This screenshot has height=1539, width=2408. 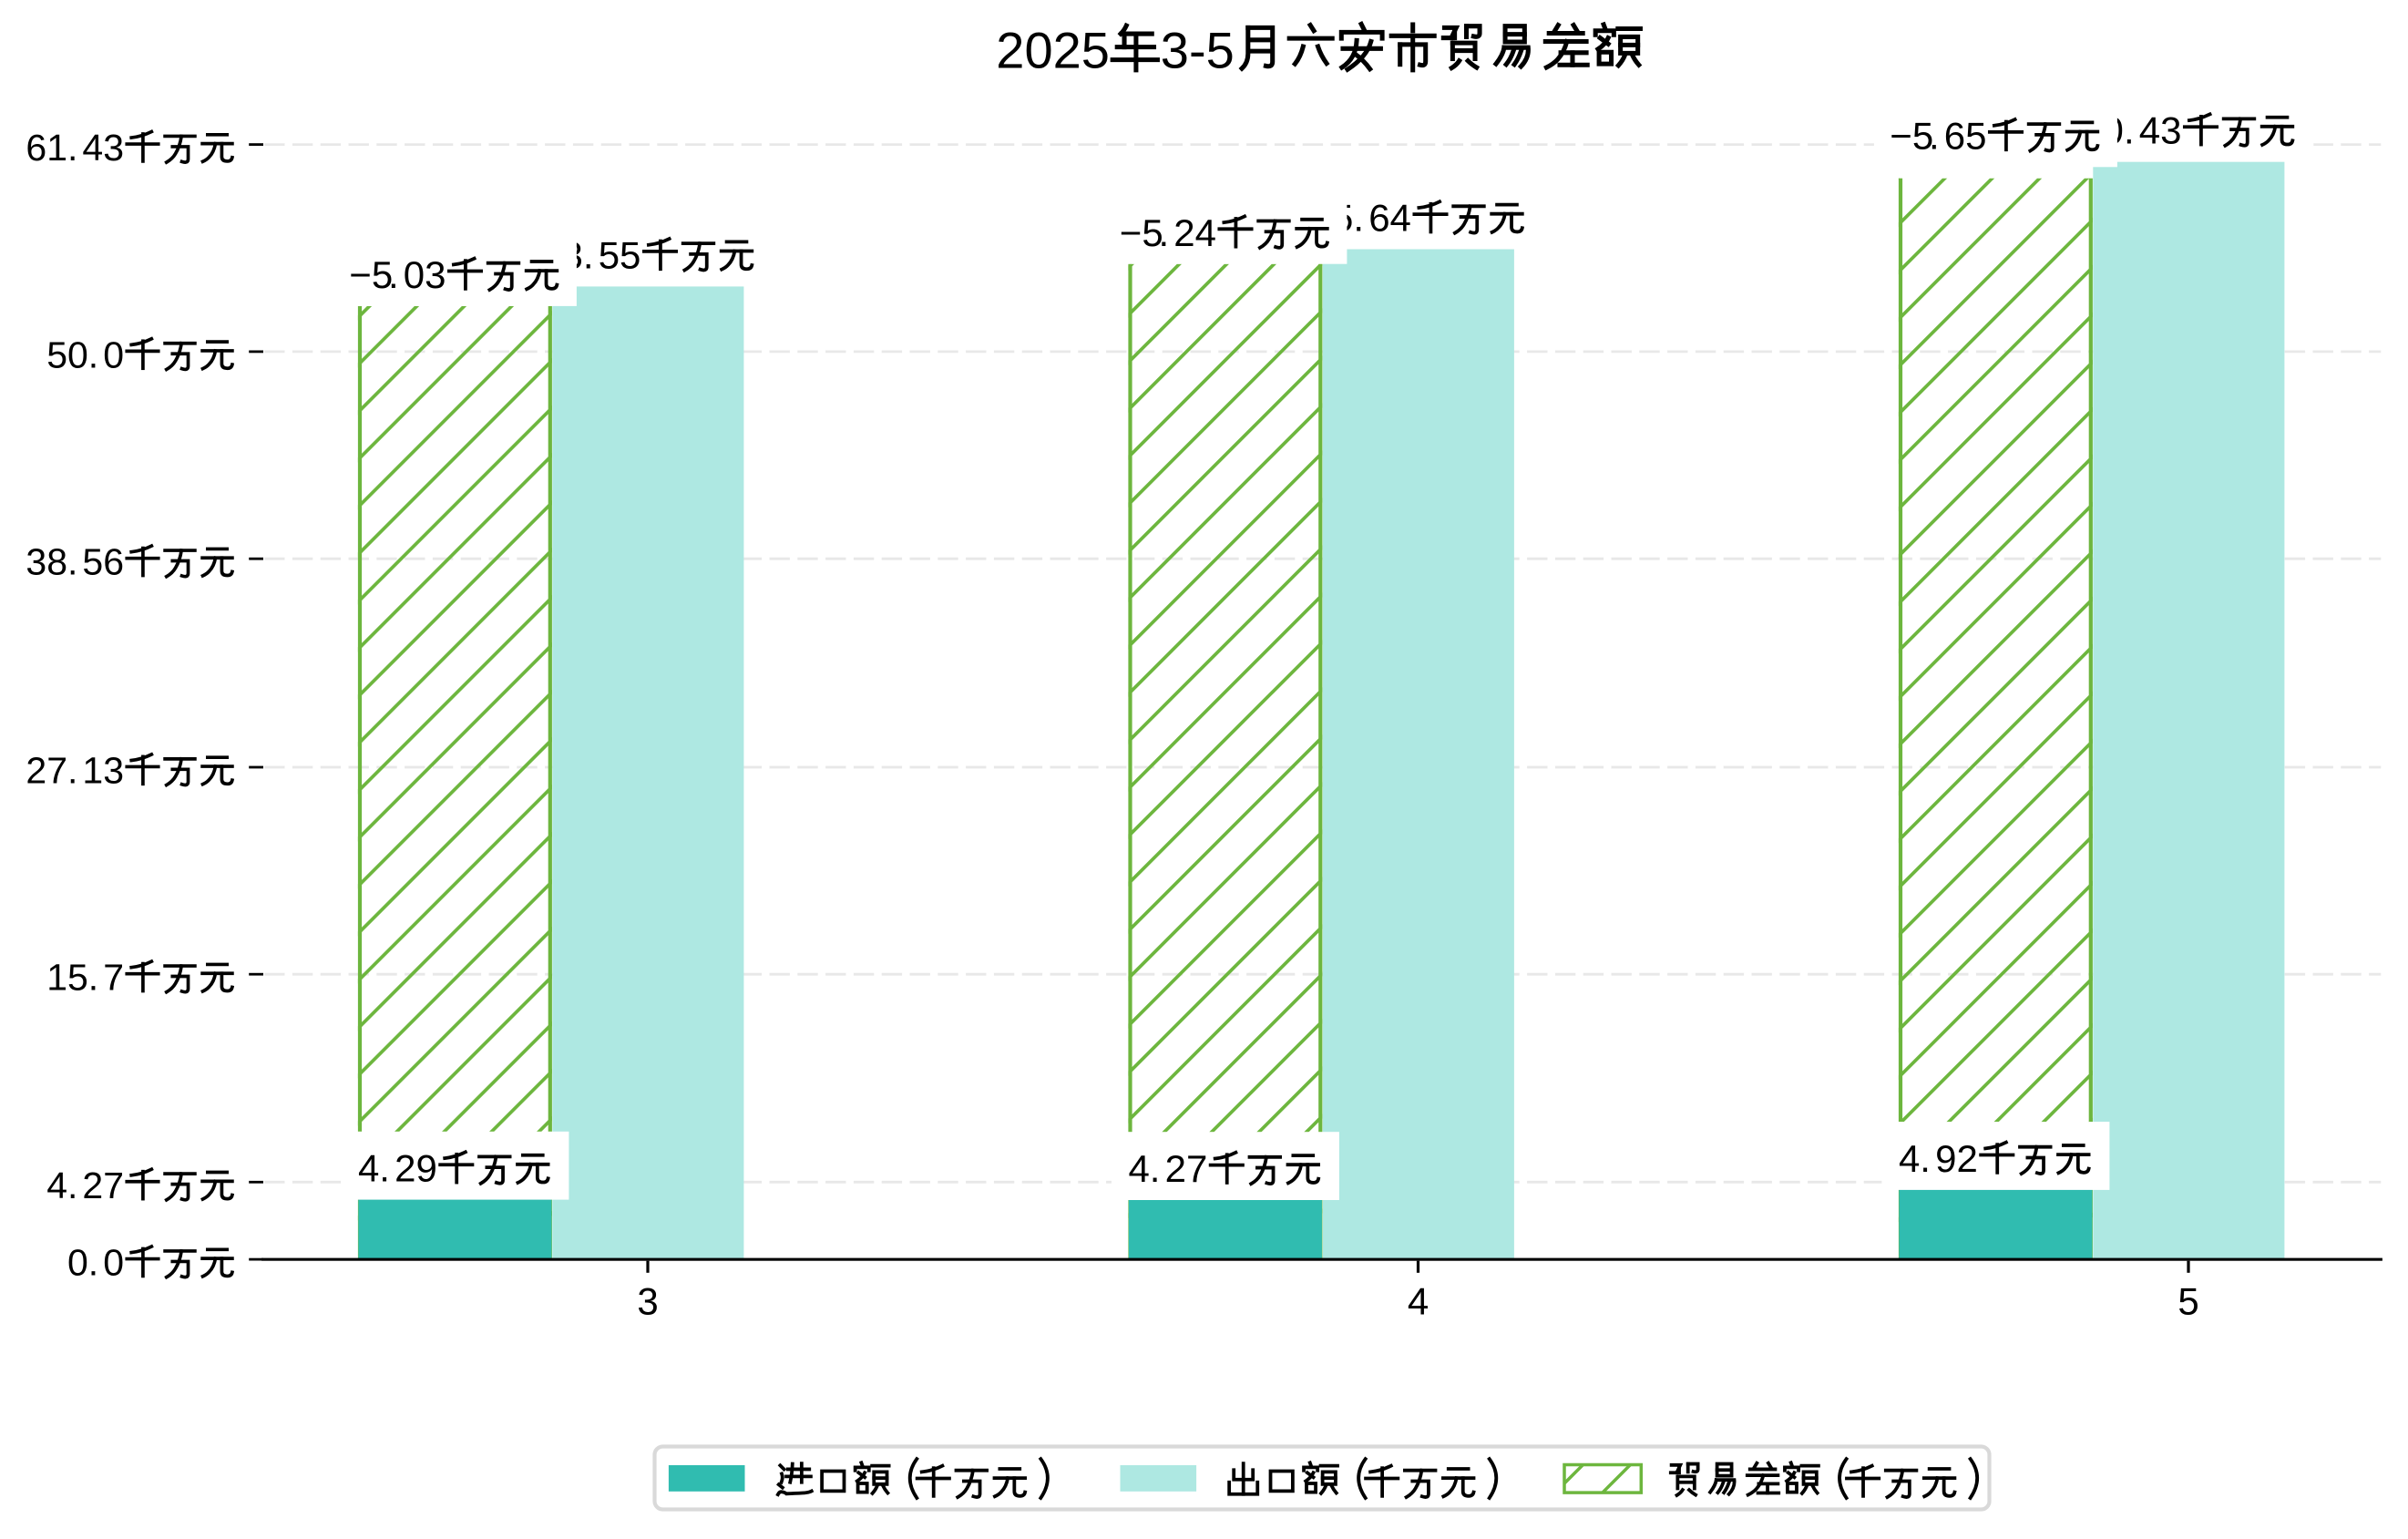 What do you see at coordinates (416, 1168) in the screenshot?
I see `svg-text: 29` at bounding box center [416, 1168].